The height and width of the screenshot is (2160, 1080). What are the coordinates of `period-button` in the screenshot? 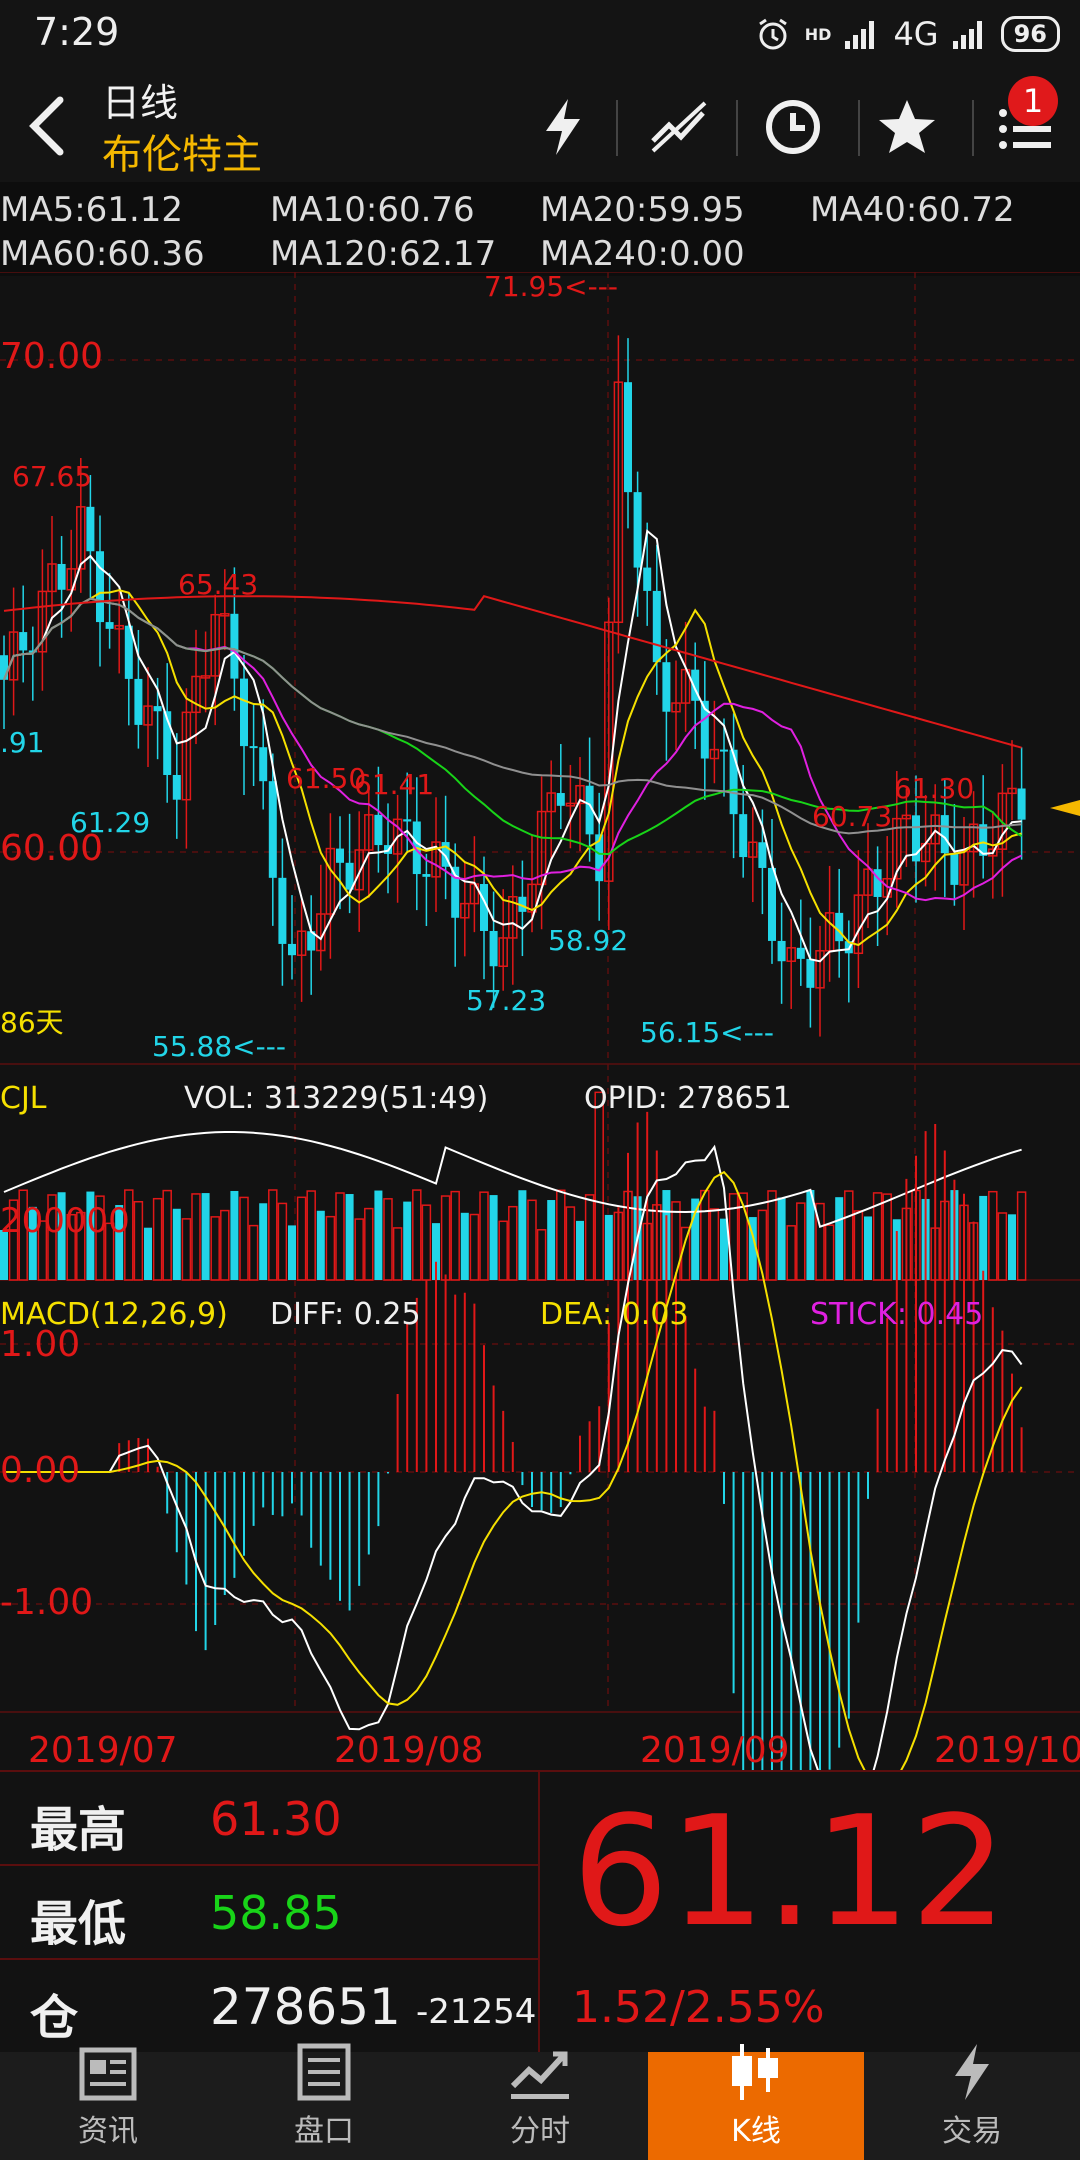 It's located at (793, 127).